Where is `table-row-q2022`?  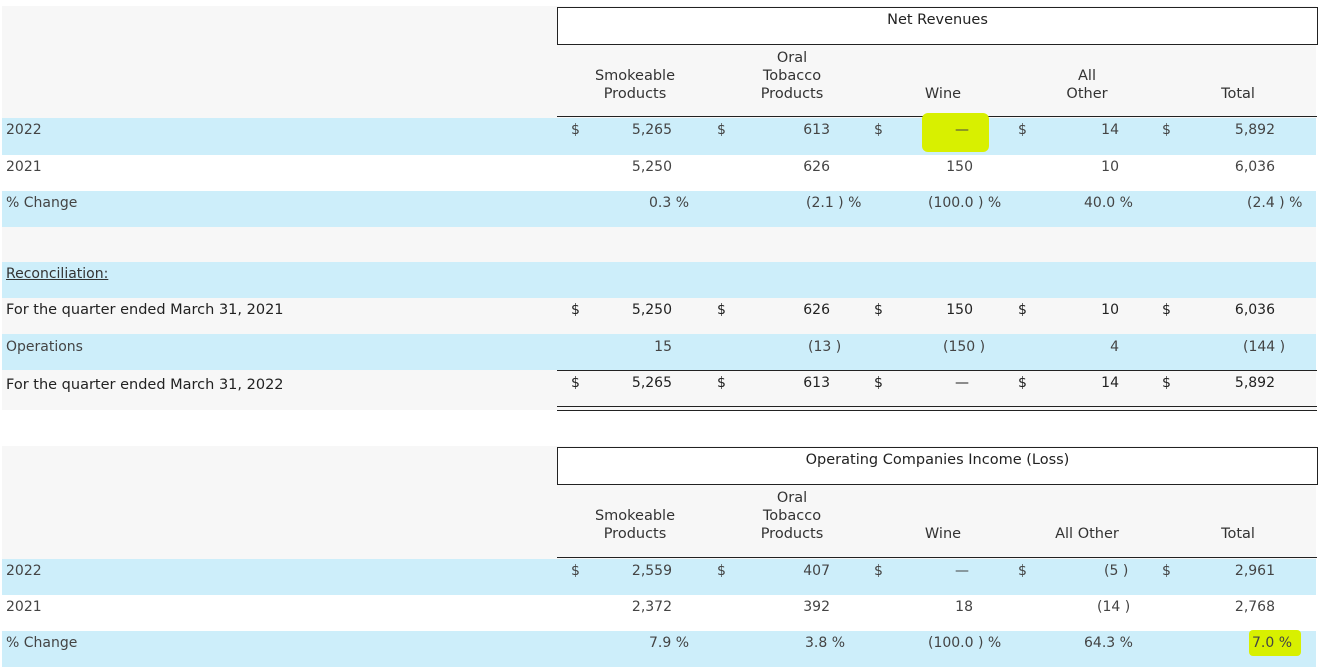 table-row-q2022 is located at coordinates (659, 390).